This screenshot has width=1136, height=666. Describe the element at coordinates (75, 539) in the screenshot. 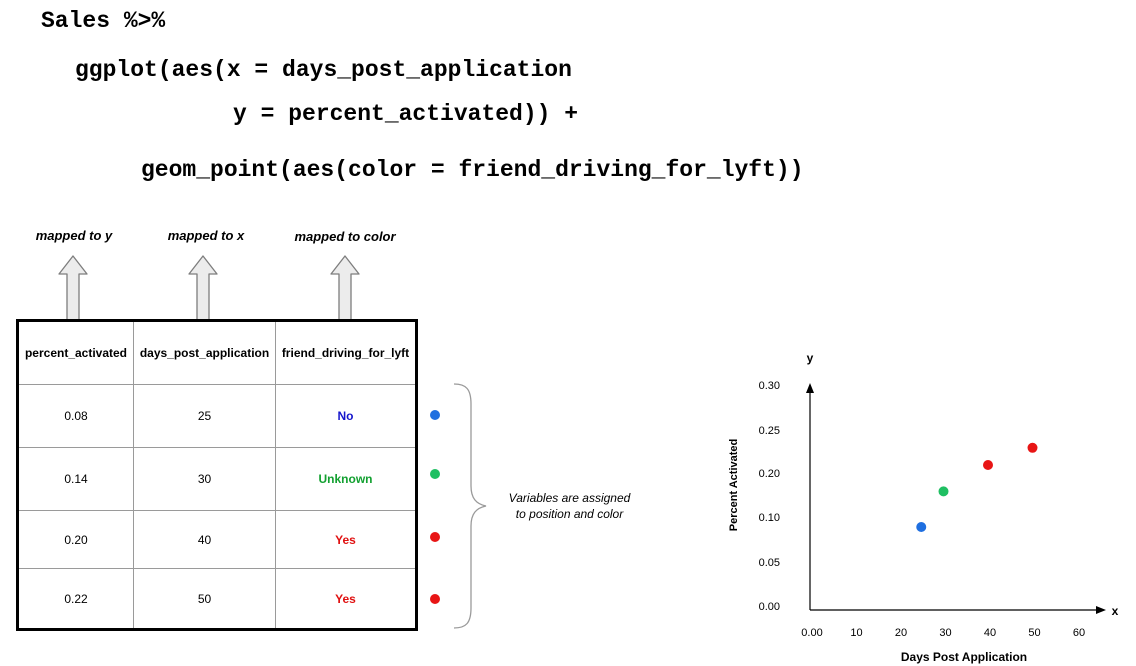

I see `cell-percent-activated: 0.20` at that location.